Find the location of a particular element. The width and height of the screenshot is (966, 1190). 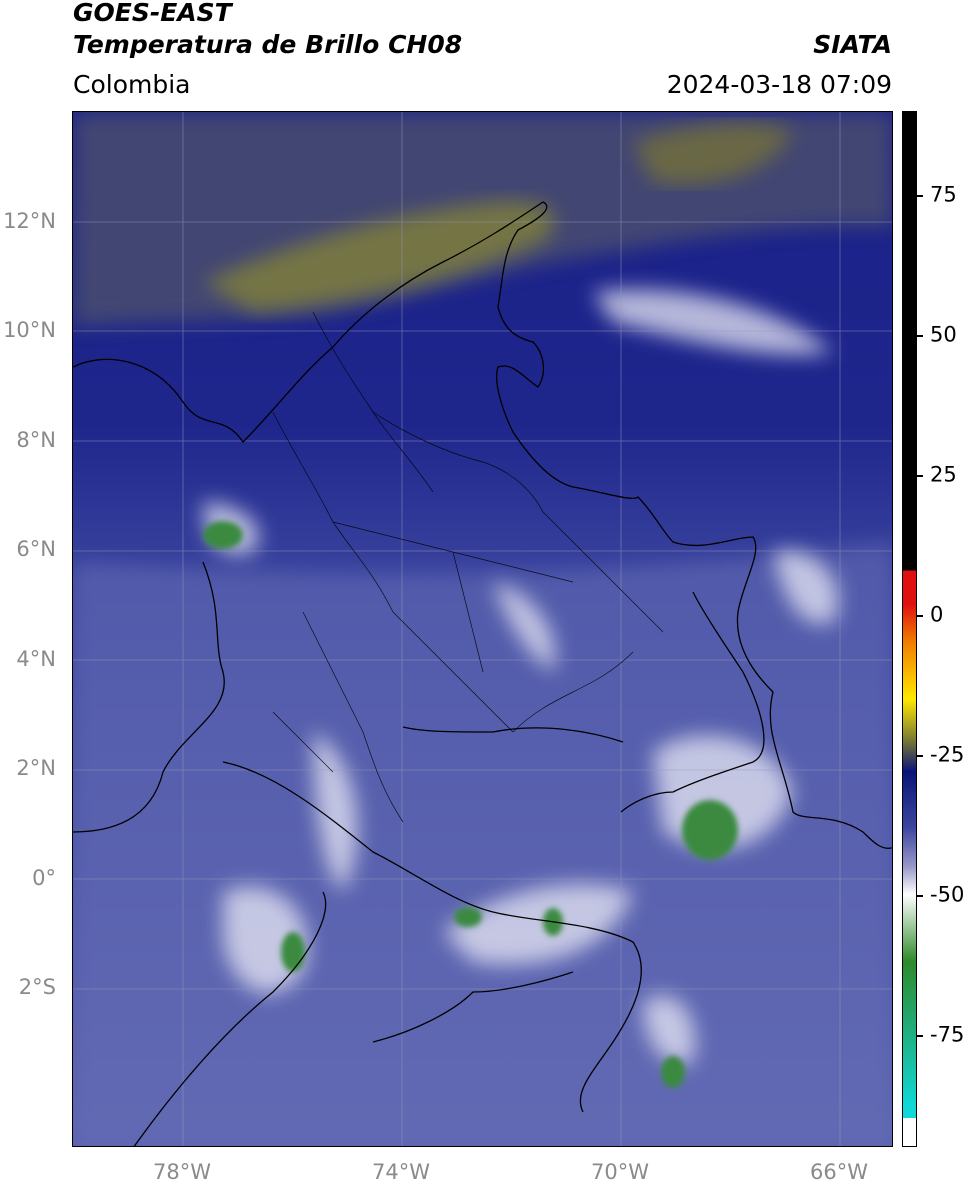

satellite-title: GOES-EAST is located at coordinates (152, 13).